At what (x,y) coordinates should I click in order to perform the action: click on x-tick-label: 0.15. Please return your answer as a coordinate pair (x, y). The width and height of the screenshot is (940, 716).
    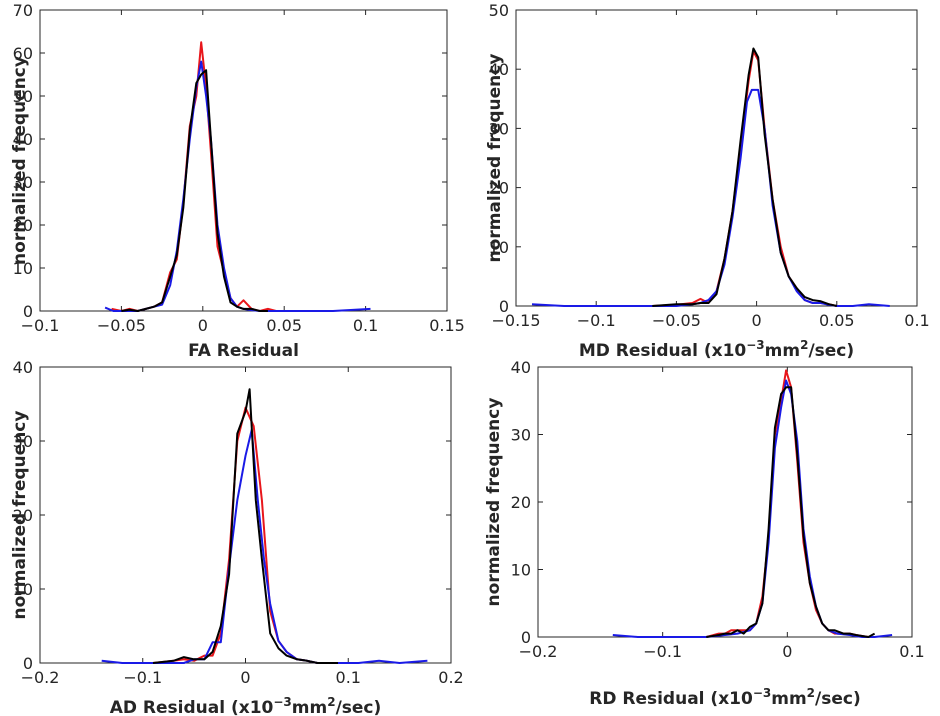
    Looking at the image, I should click on (447, 325).